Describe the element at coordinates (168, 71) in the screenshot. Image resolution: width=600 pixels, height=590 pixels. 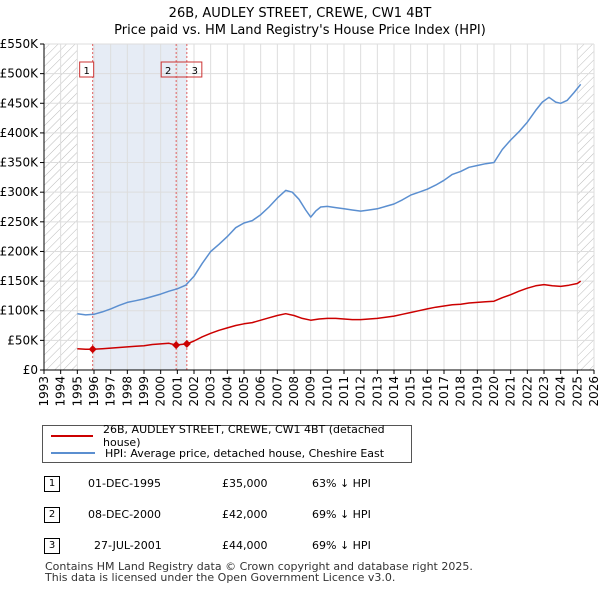
I see `sale-label: 2` at that location.